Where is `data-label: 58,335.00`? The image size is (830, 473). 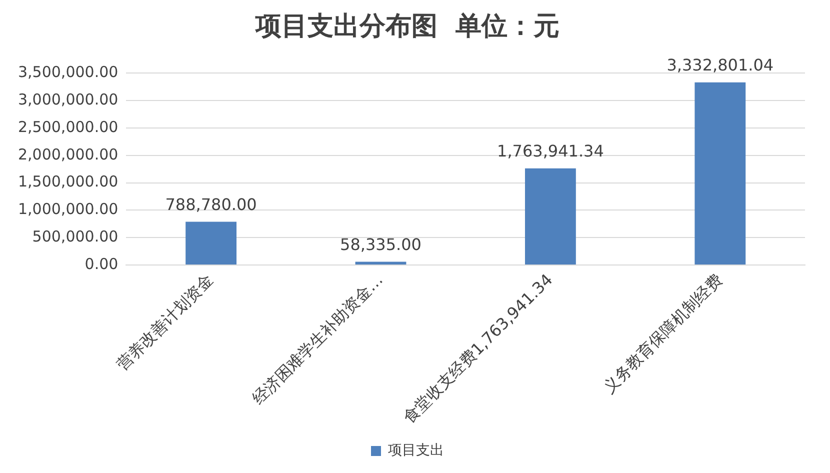
data-label: 58,335.00 is located at coordinates (381, 244).